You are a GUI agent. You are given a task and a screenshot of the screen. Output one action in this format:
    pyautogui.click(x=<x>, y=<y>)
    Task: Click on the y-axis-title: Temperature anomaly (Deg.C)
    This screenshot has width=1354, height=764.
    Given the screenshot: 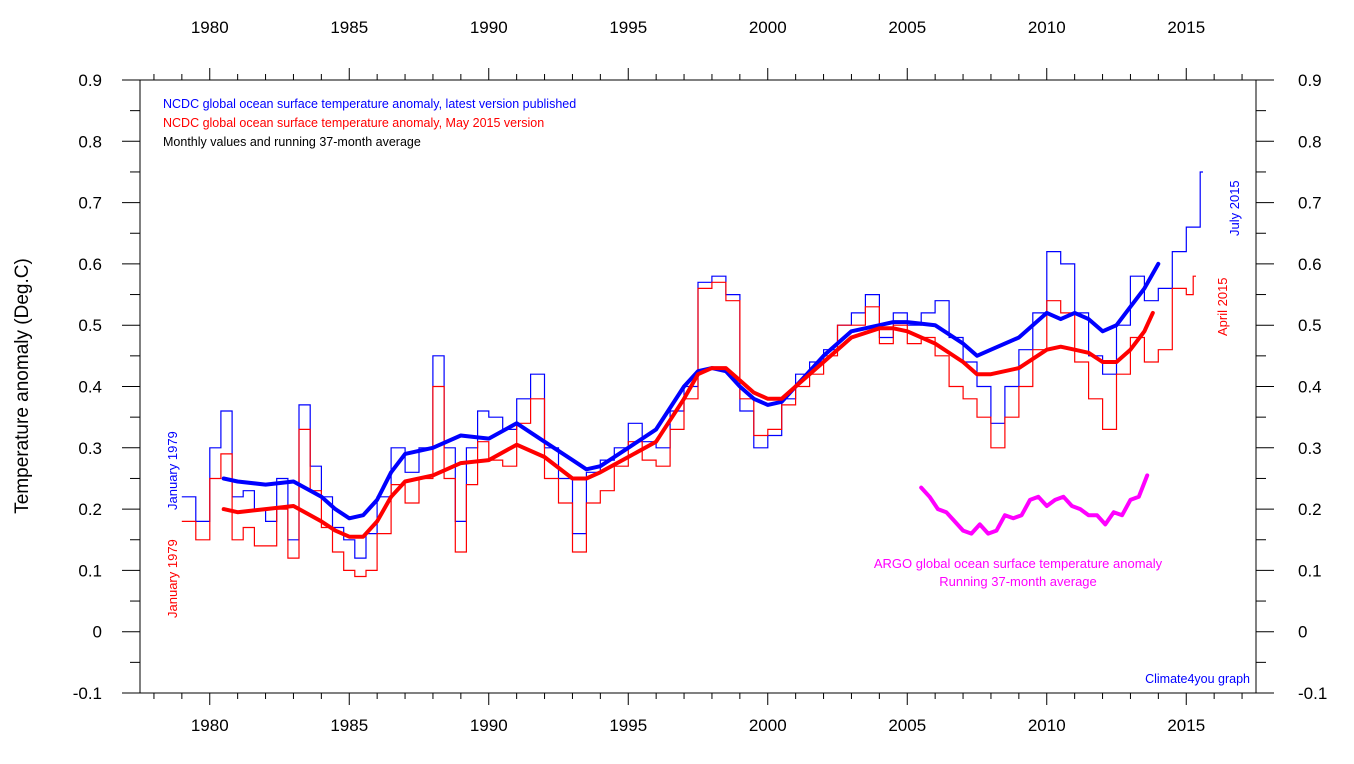 What is the action you would take?
    pyautogui.click(x=22, y=386)
    